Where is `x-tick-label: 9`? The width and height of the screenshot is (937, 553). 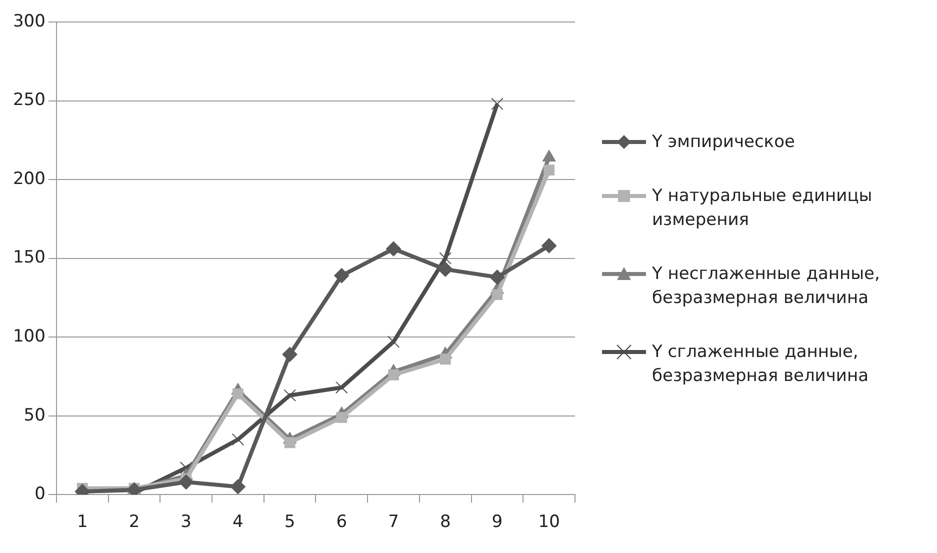
x-tick-label: 9 is located at coordinates (497, 522).